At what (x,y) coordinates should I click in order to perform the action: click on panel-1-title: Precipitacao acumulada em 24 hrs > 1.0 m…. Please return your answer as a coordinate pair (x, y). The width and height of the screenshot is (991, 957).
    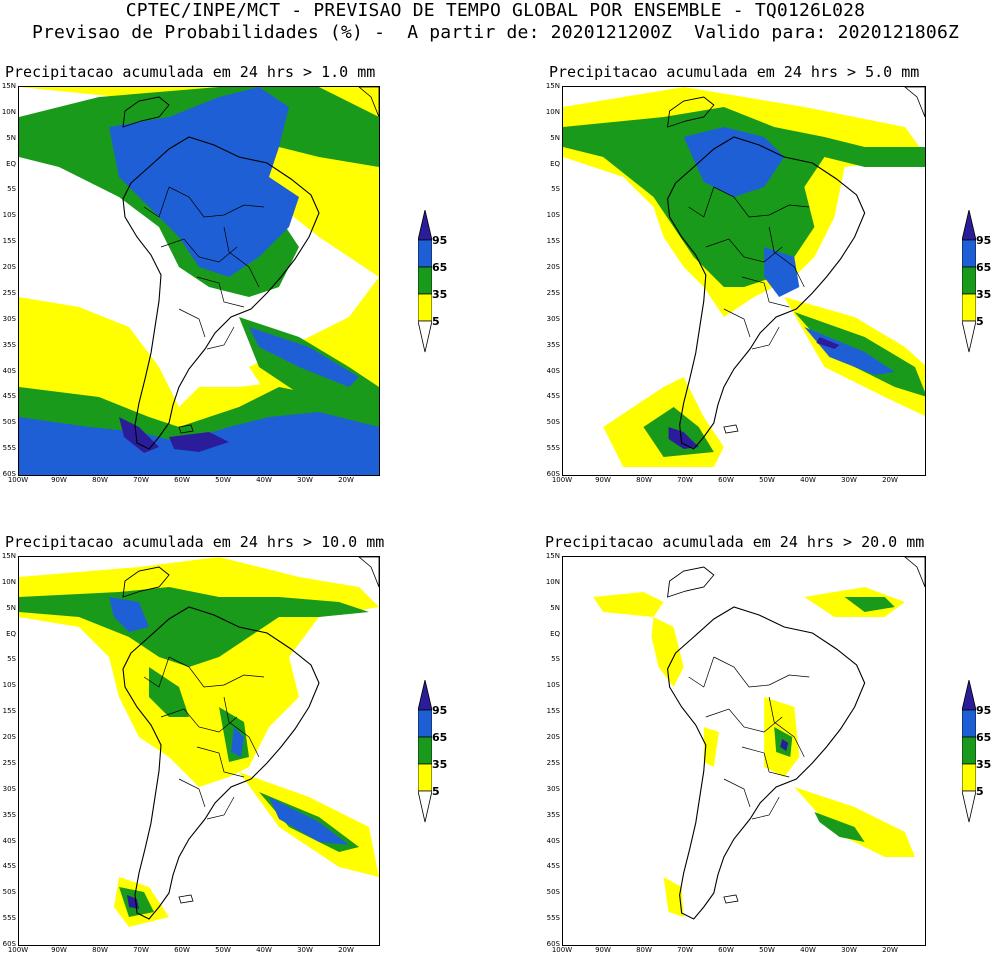
    Looking at the image, I should click on (190, 72).